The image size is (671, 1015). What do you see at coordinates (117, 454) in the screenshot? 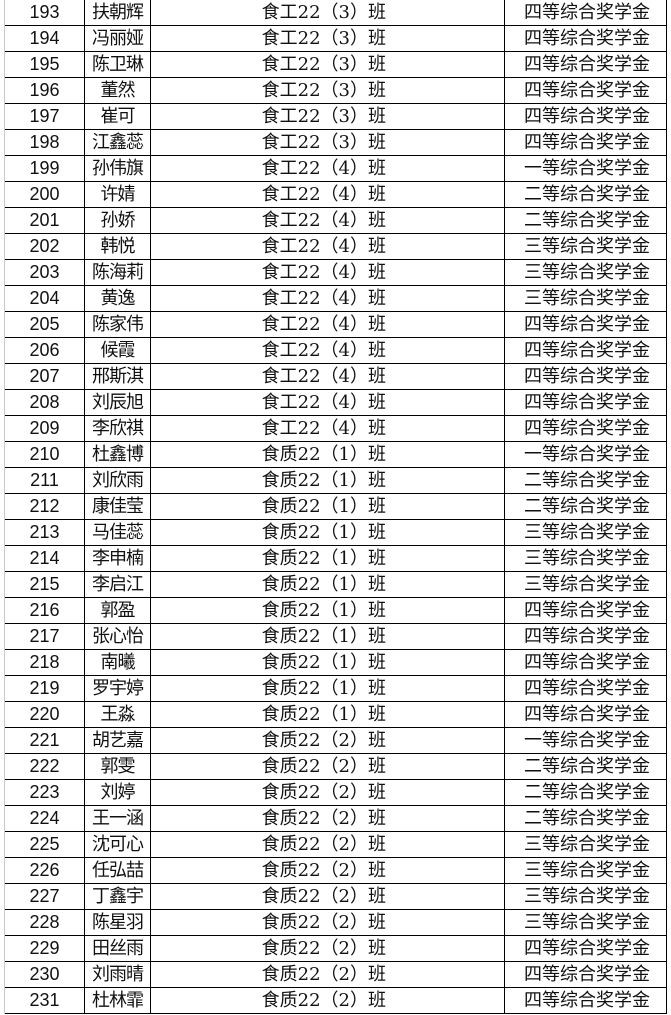
I see `student-name-cell: 杜鑫博` at bounding box center [117, 454].